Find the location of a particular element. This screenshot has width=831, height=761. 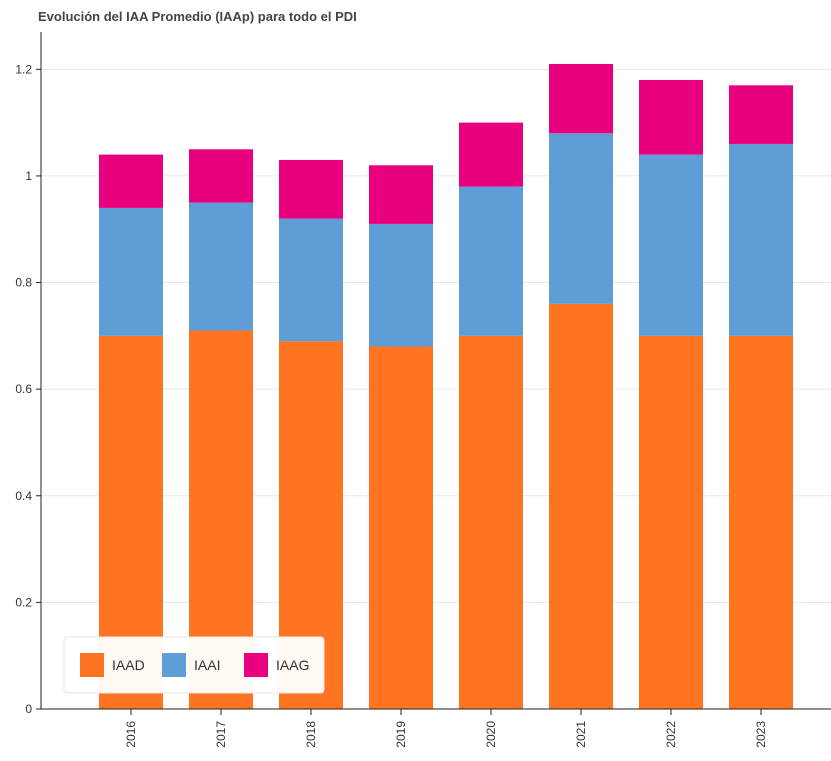

y-tick-label: 0.6 is located at coordinates (23, 389).